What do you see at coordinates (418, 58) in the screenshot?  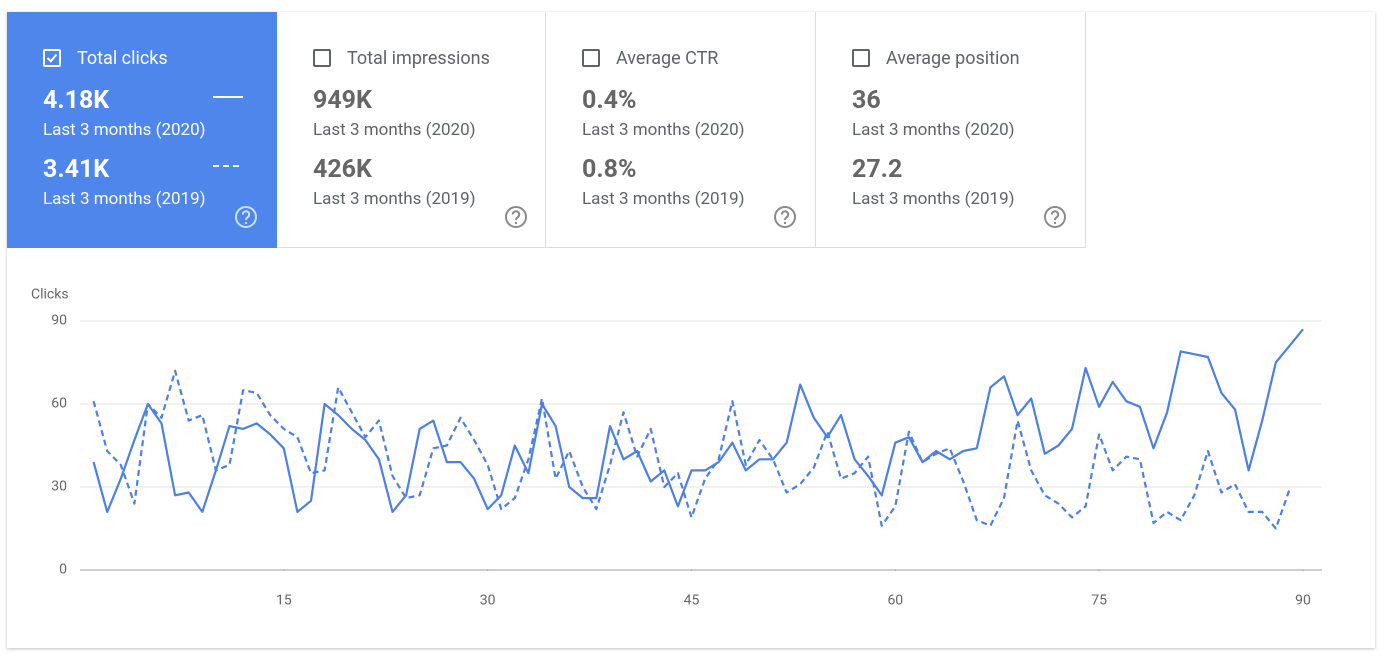 I see `card-title: Total impressions` at bounding box center [418, 58].